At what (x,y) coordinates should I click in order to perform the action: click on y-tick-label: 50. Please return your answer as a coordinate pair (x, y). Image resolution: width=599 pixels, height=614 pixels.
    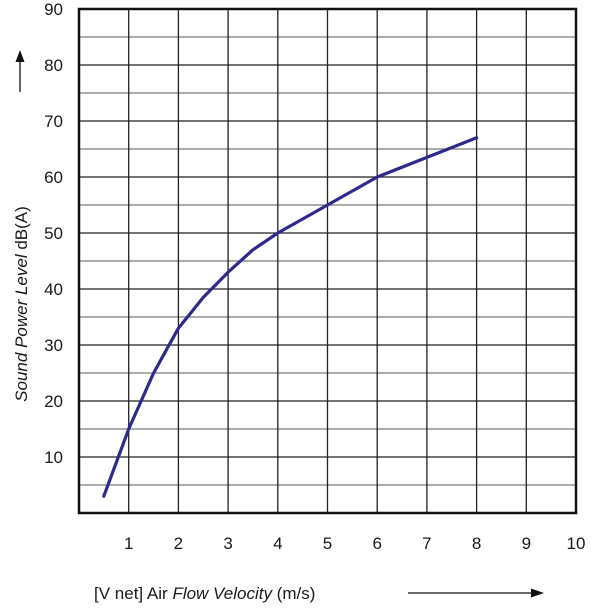
    Looking at the image, I should click on (53, 233).